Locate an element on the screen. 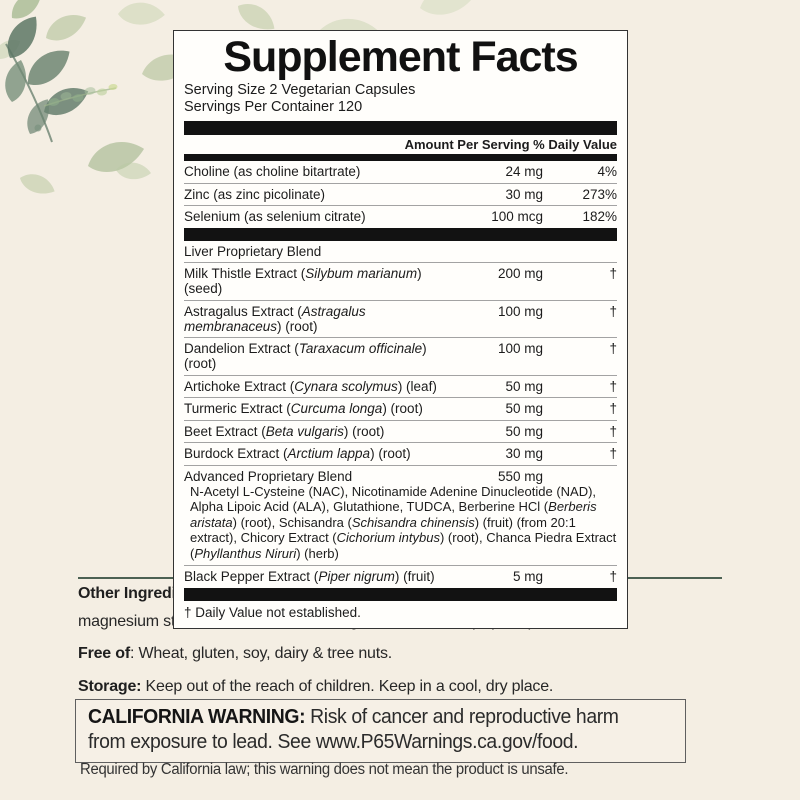 The height and width of the screenshot is (800, 800). nutrient-row-choline: Choline (as choline bitartrate) 24 mg 4% is located at coordinates (400, 171).